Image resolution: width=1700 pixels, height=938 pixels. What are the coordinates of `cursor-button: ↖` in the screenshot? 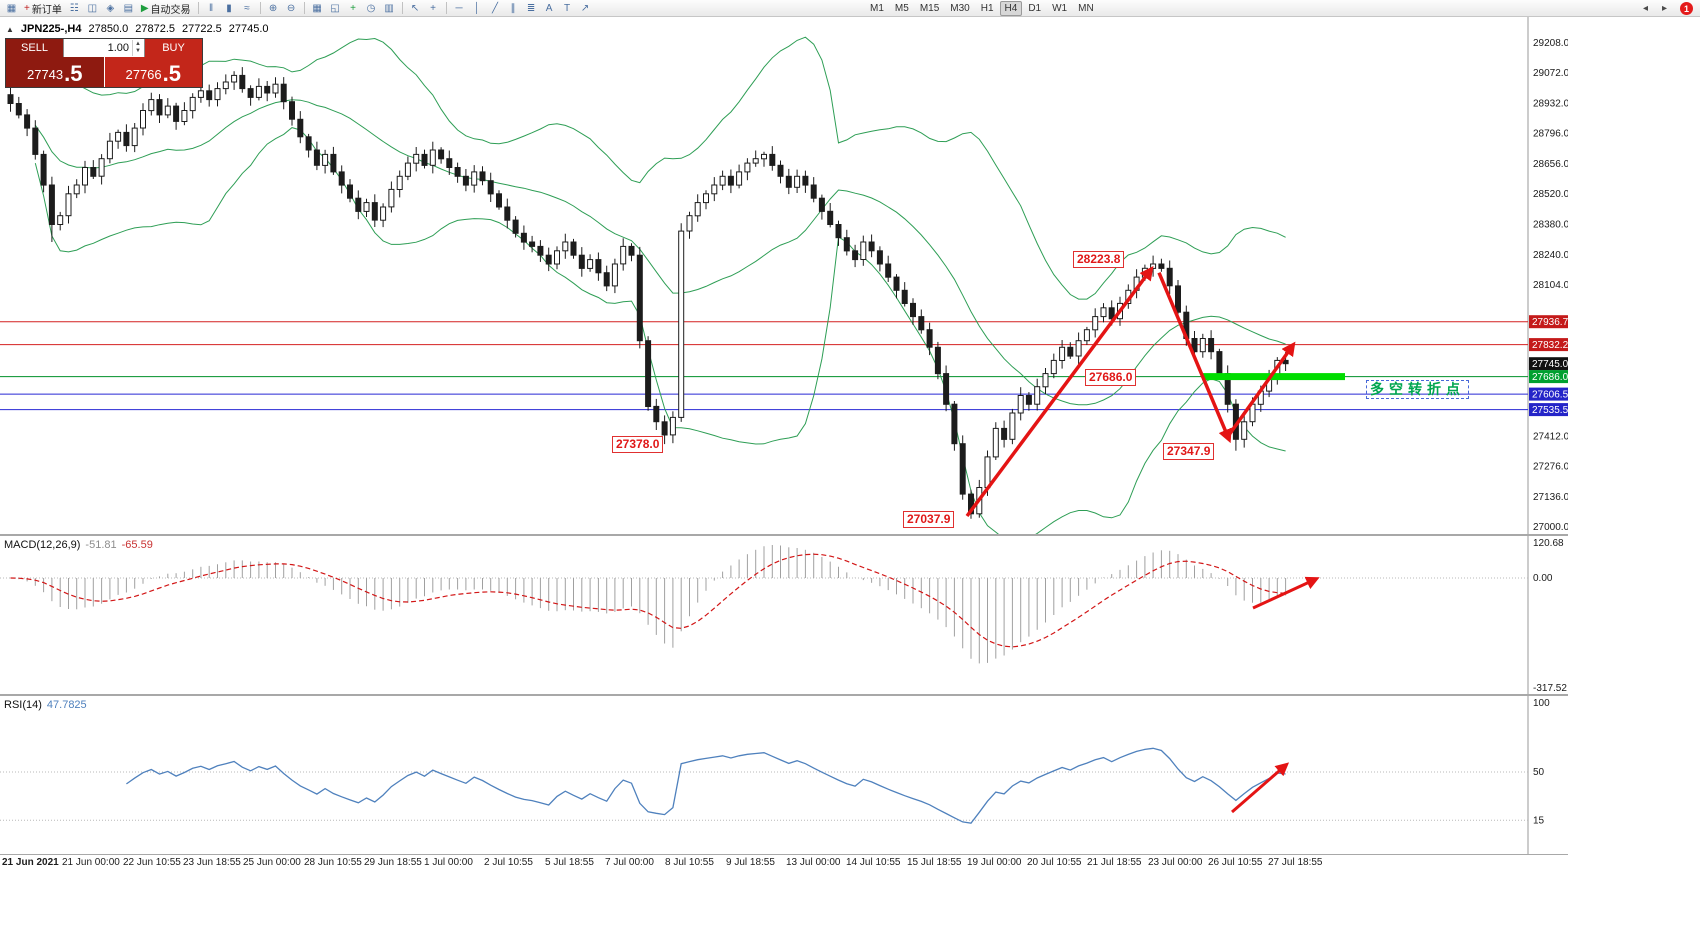 It's located at (415, 8).